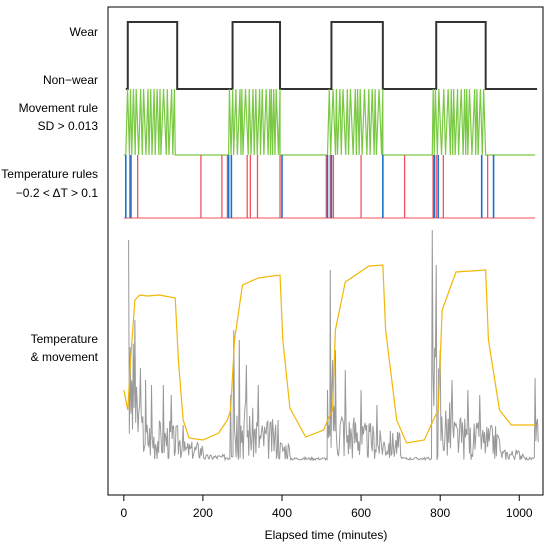 Image resolution: width=550 pixels, height=548 pixels. What do you see at coordinates (49, 174) in the screenshot?
I see `label-temperature-rules: Temperature rules` at bounding box center [49, 174].